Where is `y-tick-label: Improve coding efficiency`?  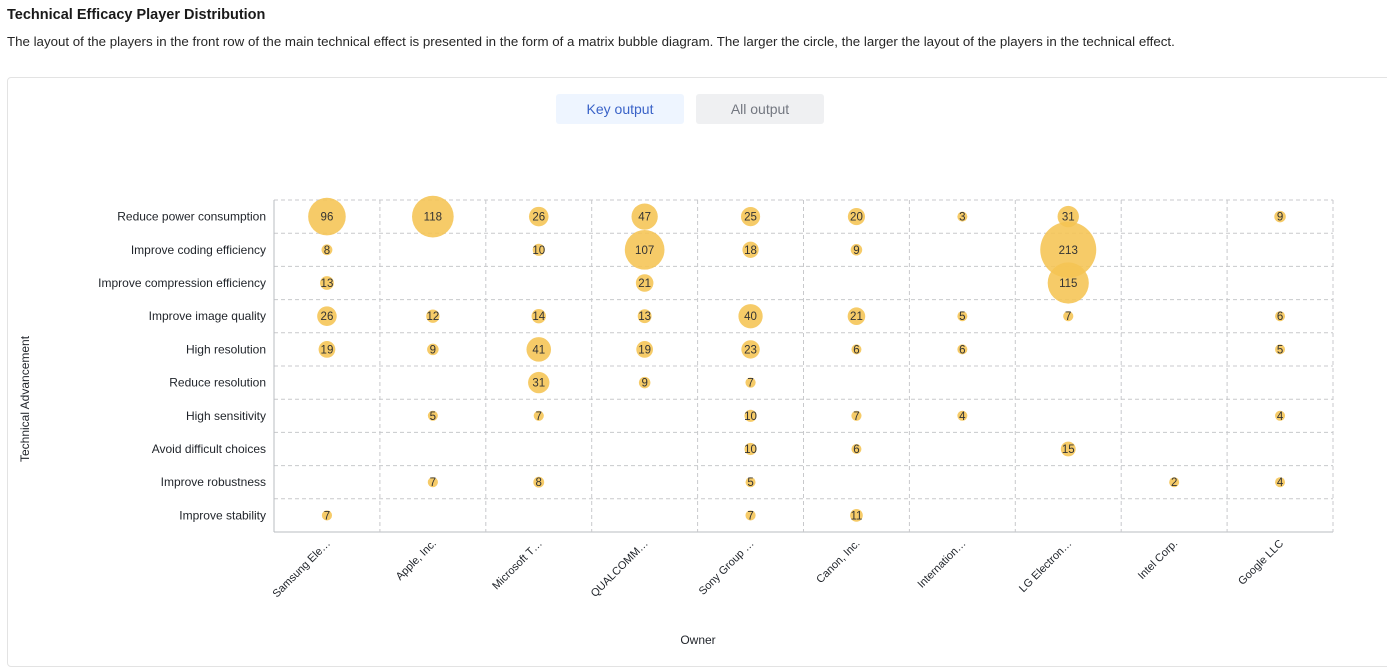
y-tick-label: Improve coding efficiency is located at coordinates (198, 250).